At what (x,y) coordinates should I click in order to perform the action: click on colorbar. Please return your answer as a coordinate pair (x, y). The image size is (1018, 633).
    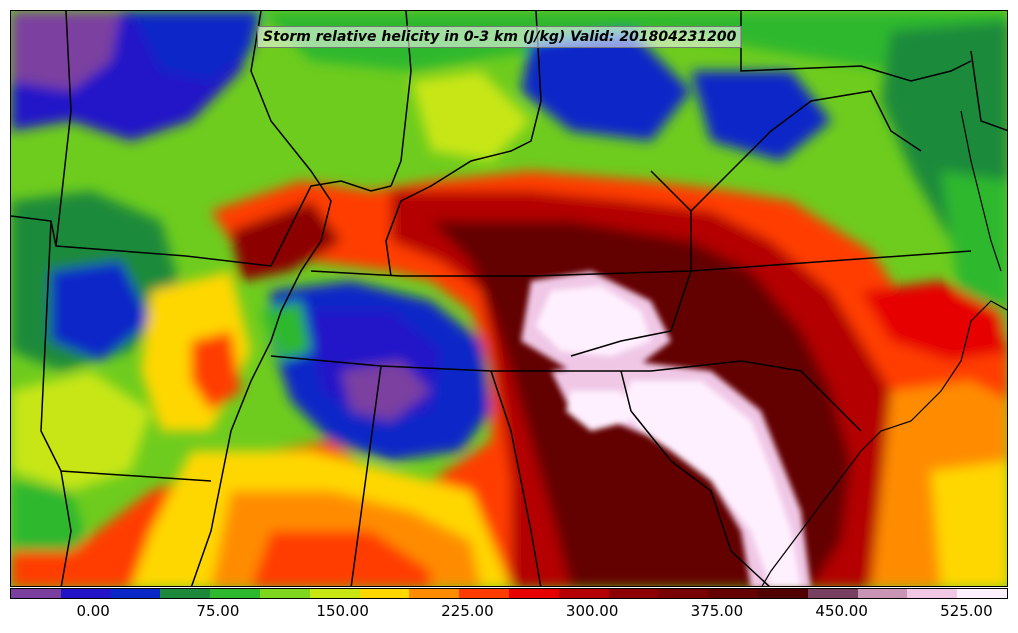
    Looking at the image, I should click on (509, 593).